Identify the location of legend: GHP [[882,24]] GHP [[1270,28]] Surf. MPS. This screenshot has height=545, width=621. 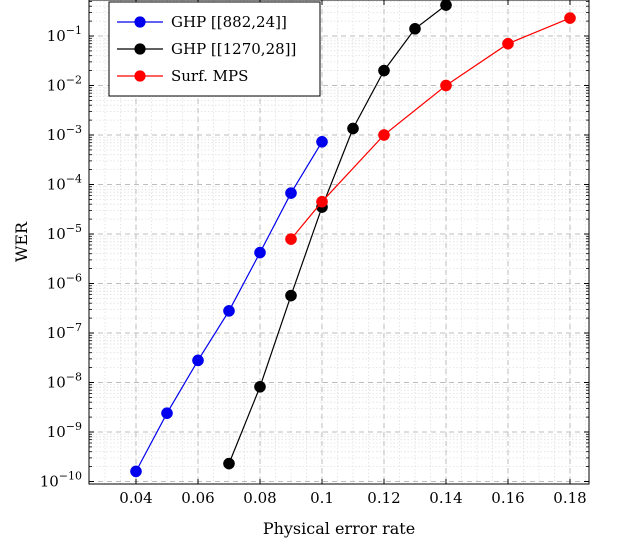
(214, 49).